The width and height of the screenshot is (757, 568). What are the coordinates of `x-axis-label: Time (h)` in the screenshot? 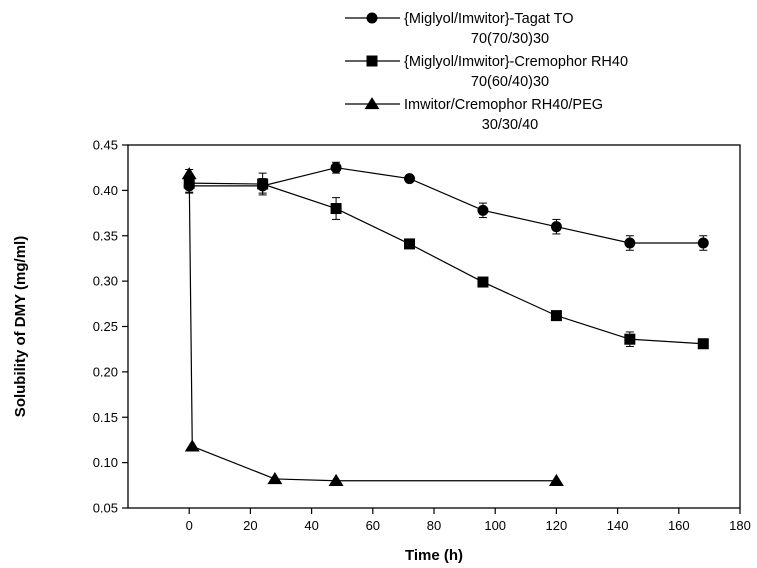 It's located at (434, 555).